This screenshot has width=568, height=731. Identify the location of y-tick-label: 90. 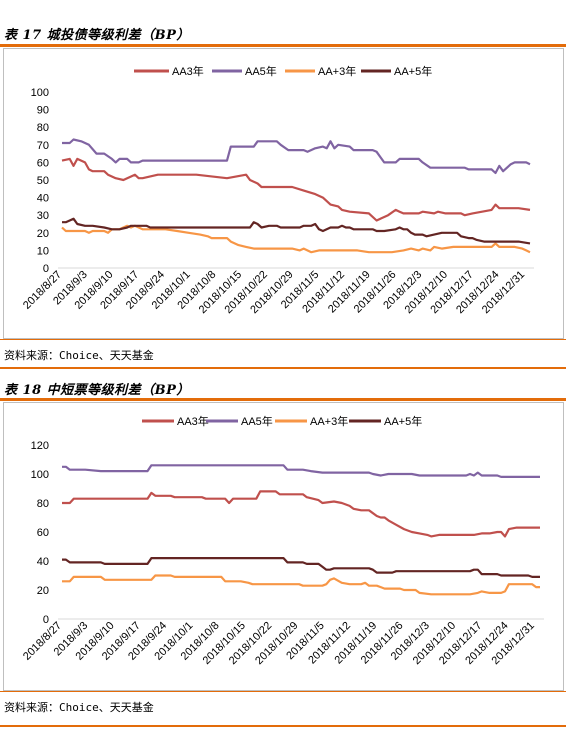
(43, 111).